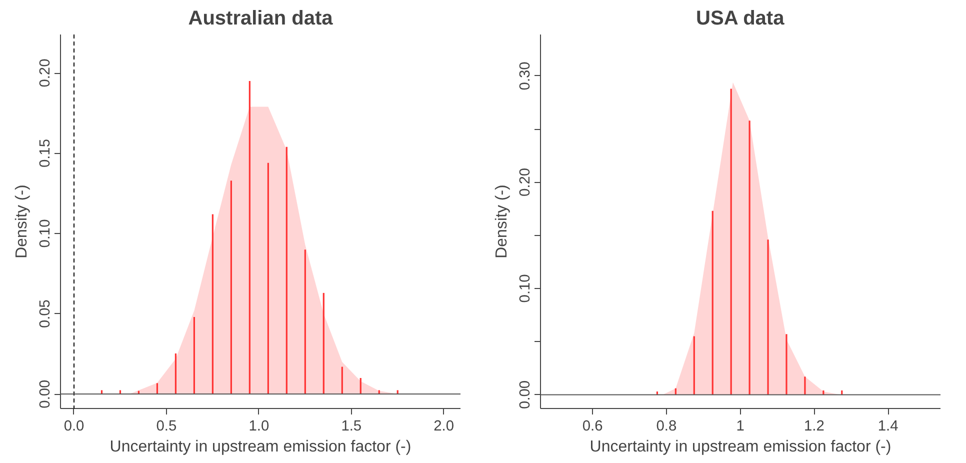 The image size is (966, 463). Describe the element at coordinates (526, 76) in the screenshot. I see `y-tick-label: 0.30` at that location.